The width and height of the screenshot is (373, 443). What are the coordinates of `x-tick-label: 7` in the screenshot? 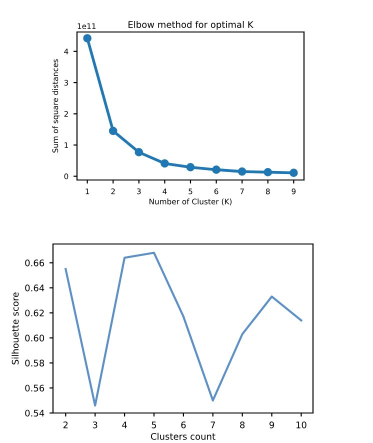 It's located at (212, 425).